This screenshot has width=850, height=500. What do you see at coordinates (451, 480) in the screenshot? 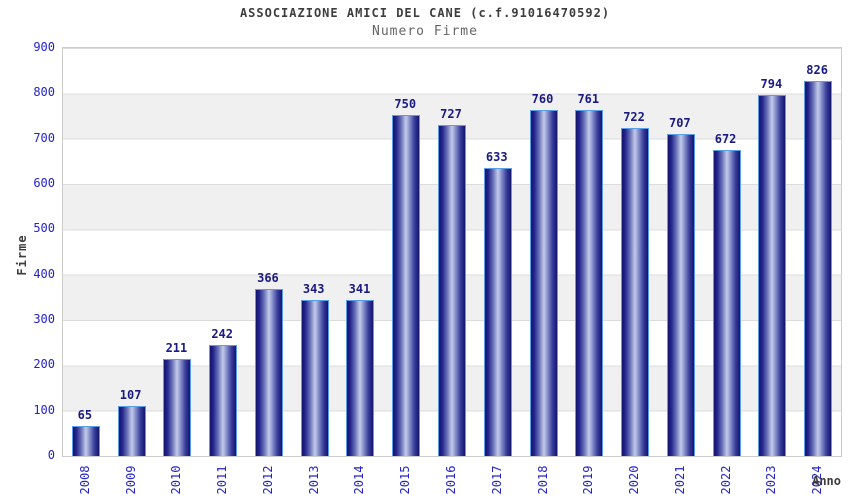
I see `x-tick-label-2016: 2016` at bounding box center [451, 480].